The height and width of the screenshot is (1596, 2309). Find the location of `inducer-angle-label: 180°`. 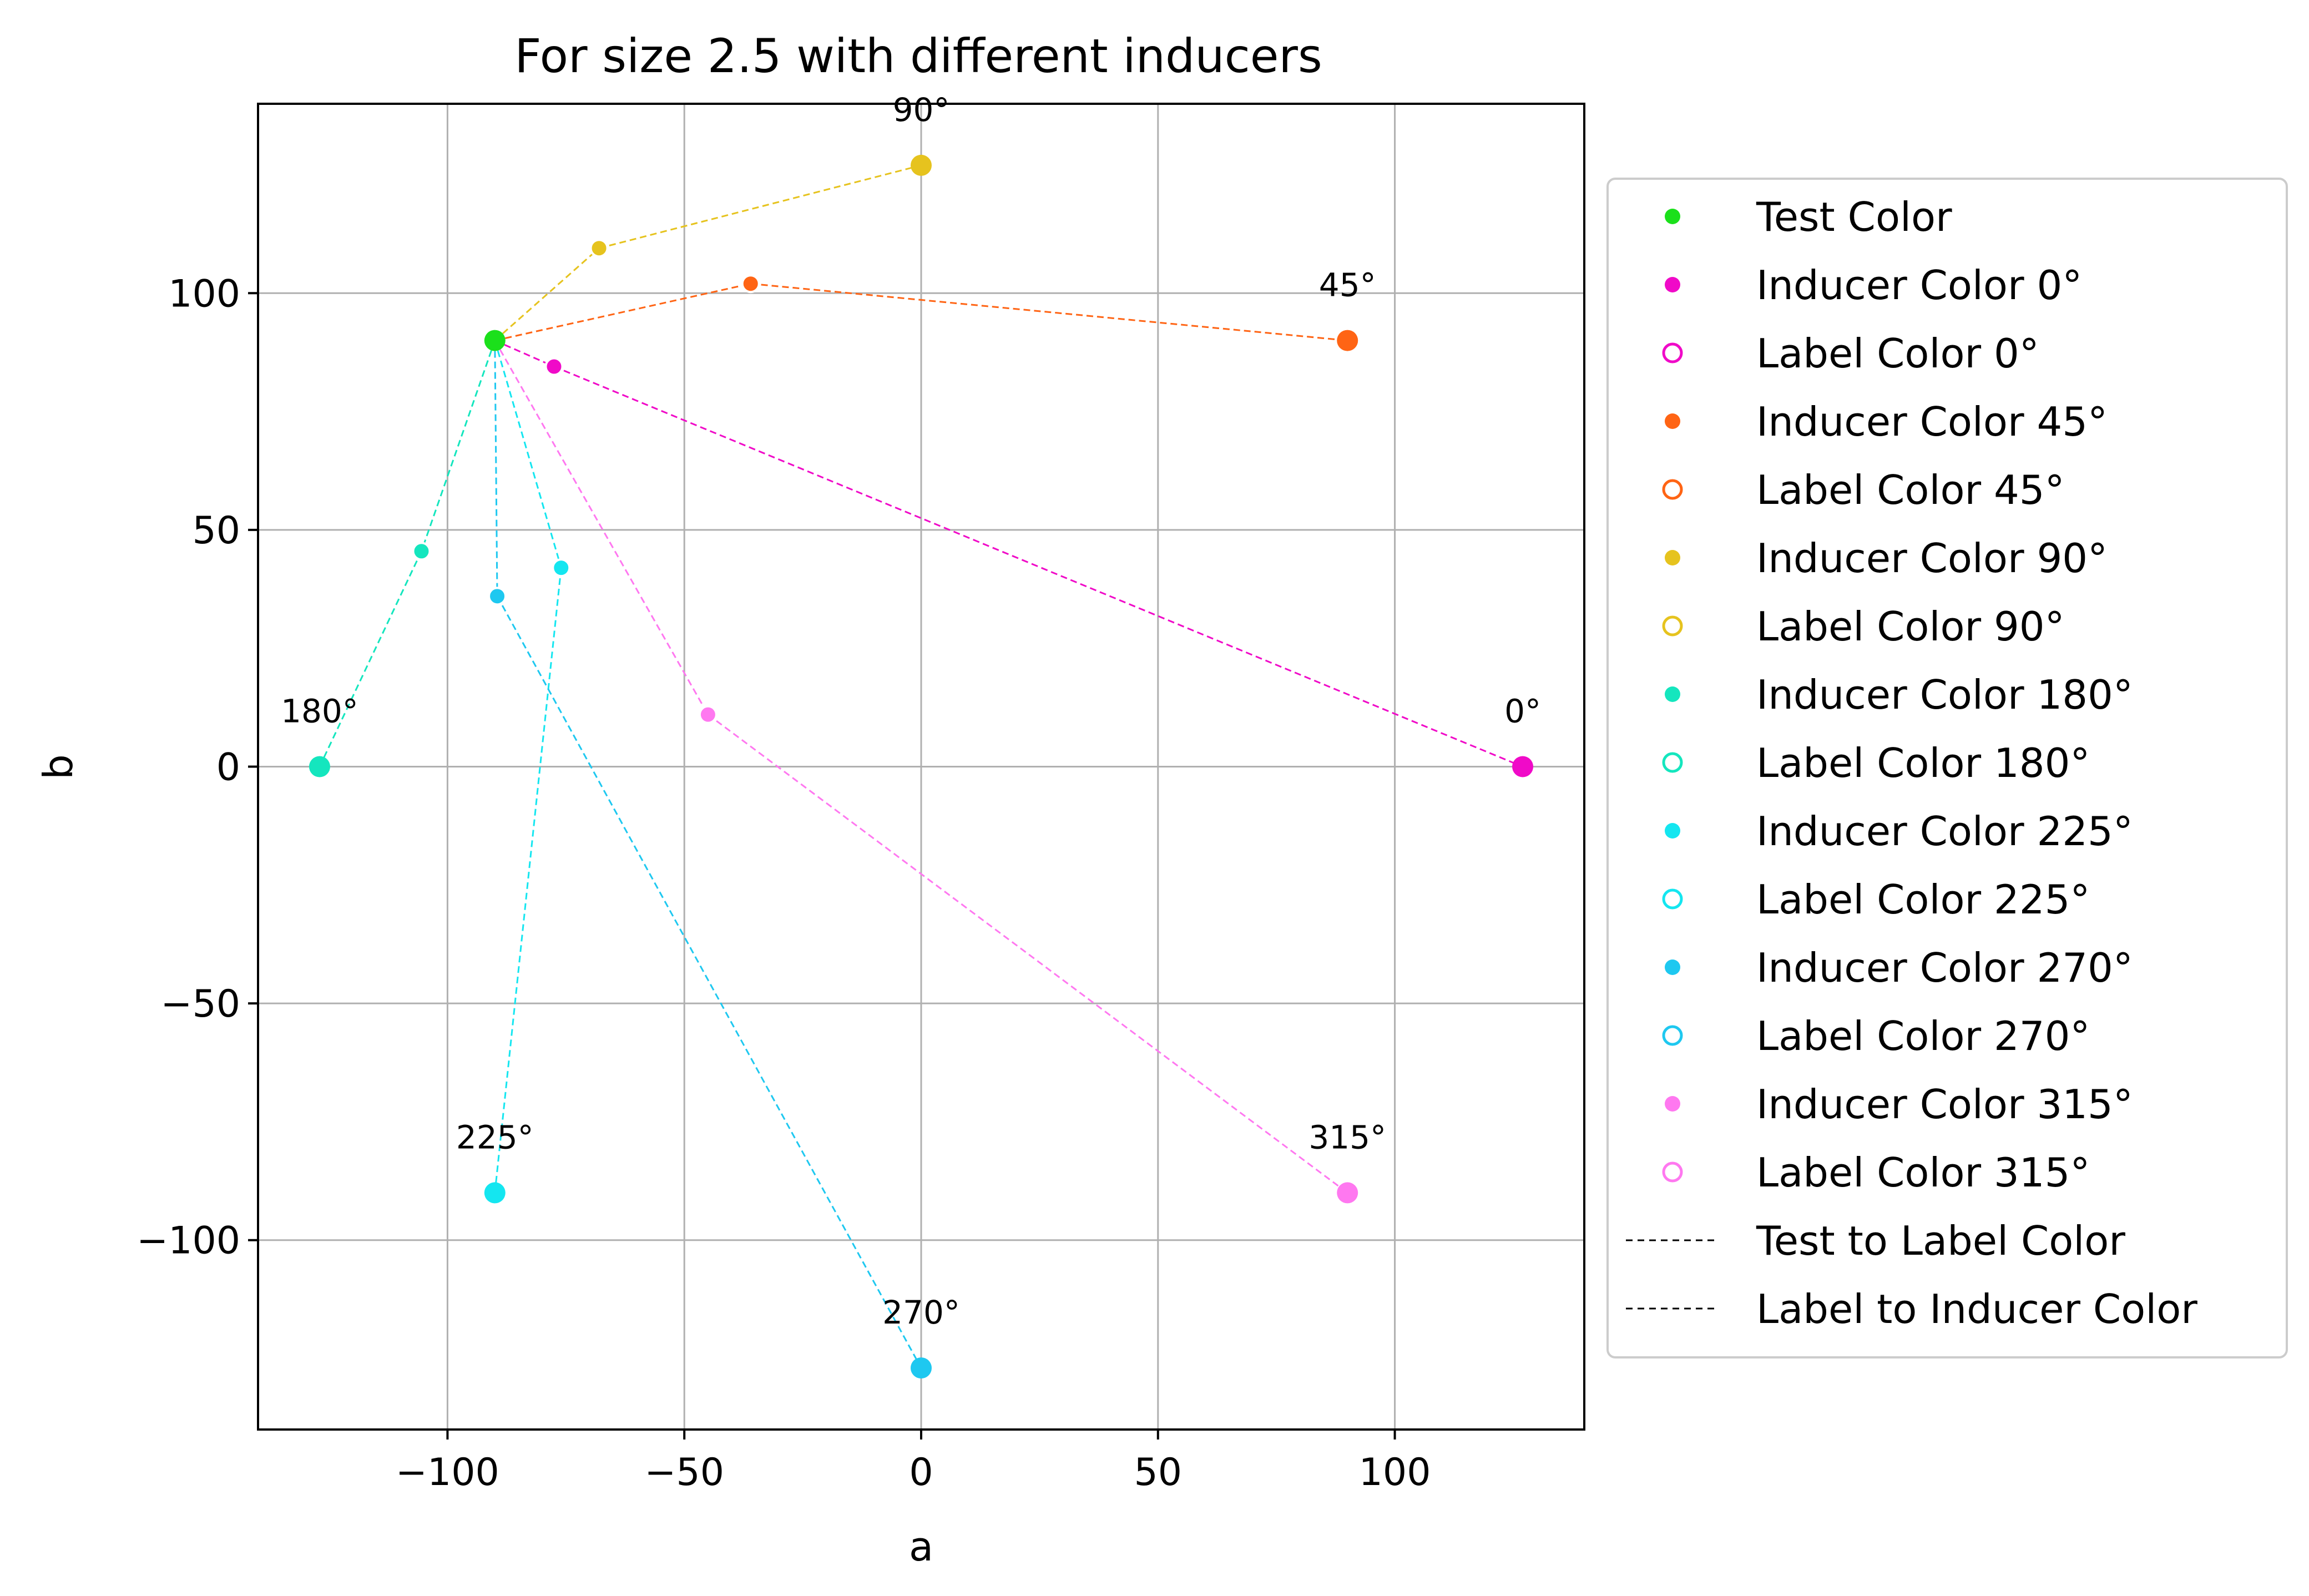

inducer-angle-label: 180° is located at coordinates (320, 711).